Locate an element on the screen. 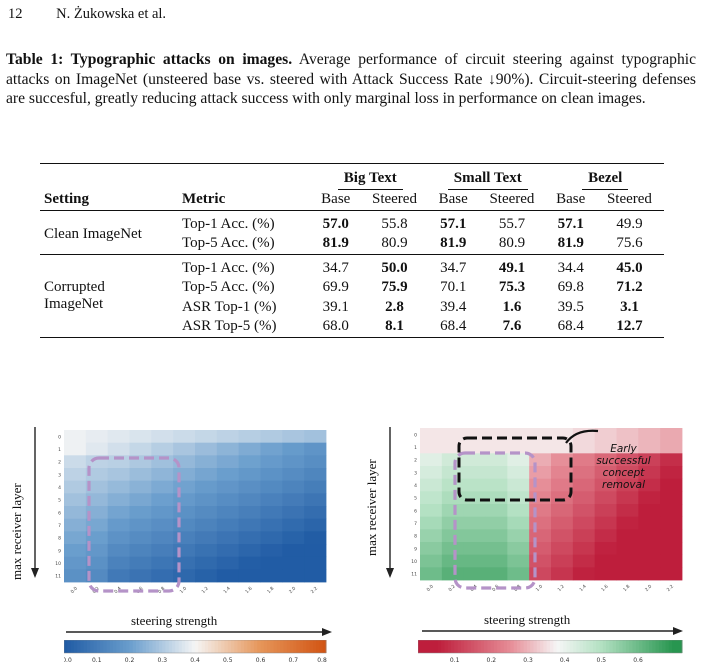 This screenshot has width=704, height=669. left-colorbar: 0.0 0.1 0.2 0.3 0.4 0.5 0.6 0.7 0.8 is located at coordinates (195, 652).